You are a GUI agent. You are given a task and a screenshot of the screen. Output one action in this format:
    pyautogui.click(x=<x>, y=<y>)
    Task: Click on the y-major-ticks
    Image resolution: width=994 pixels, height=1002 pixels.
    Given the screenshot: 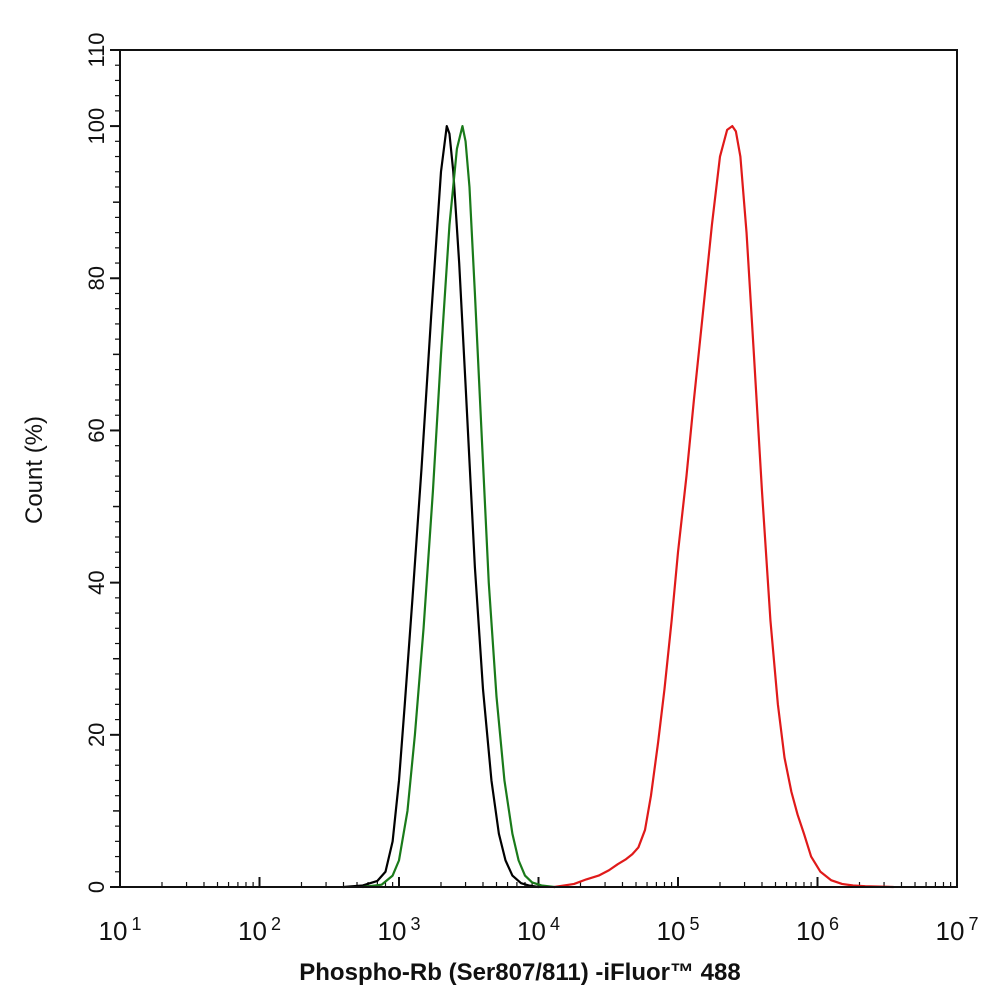 What is the action you would take?
    pyautogui.click(x=115, y=468)
    